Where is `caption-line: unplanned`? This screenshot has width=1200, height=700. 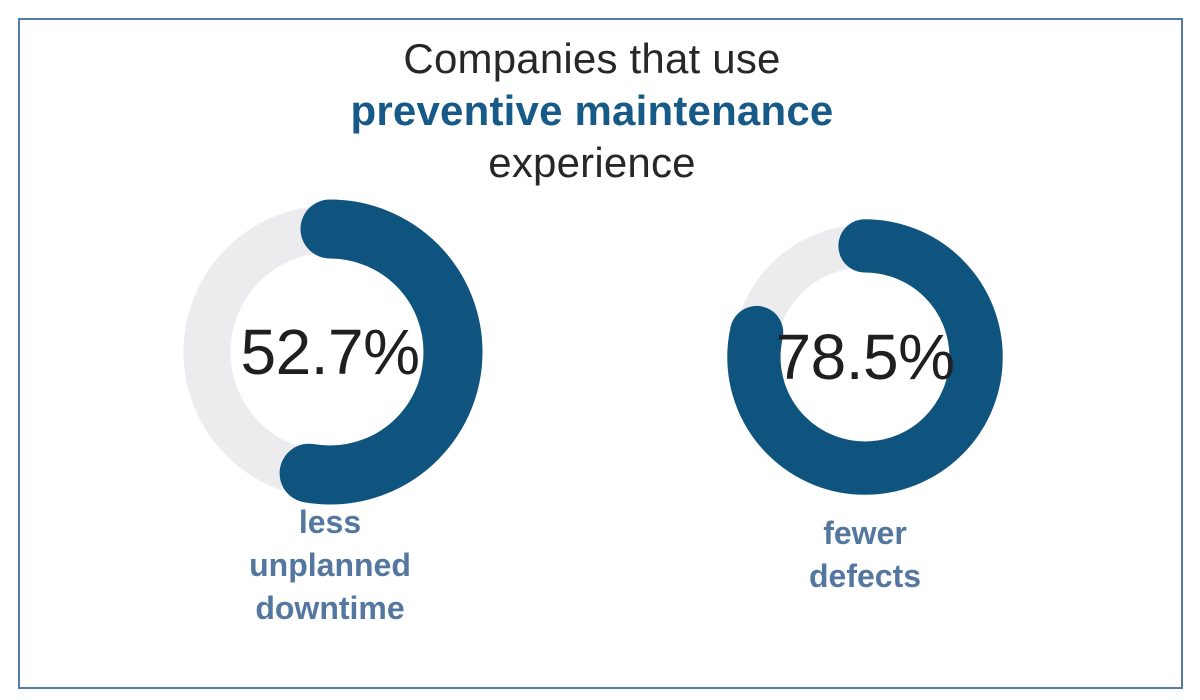 caption-line: unplanned is located at coordinates (330, 565).